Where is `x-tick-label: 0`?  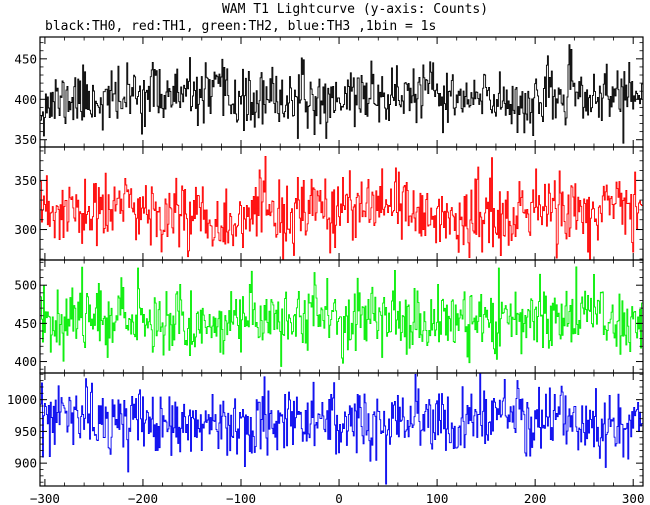
x-tick-label: 0 is located at coordinates (339, 498).